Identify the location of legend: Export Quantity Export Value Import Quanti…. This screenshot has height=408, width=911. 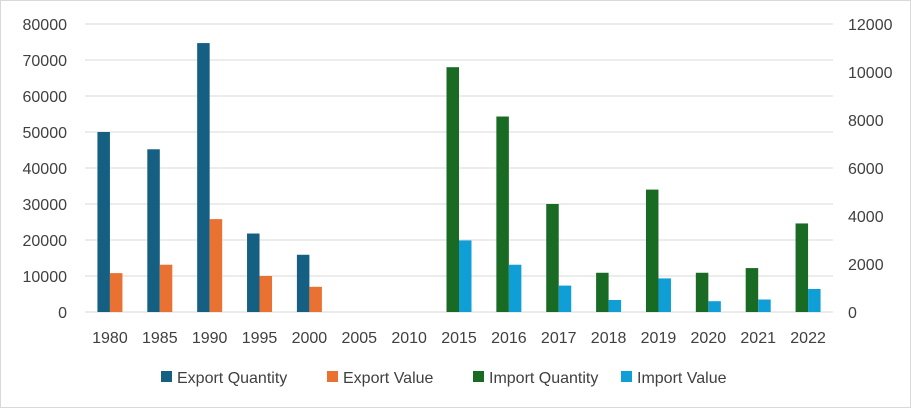
(444, 378).